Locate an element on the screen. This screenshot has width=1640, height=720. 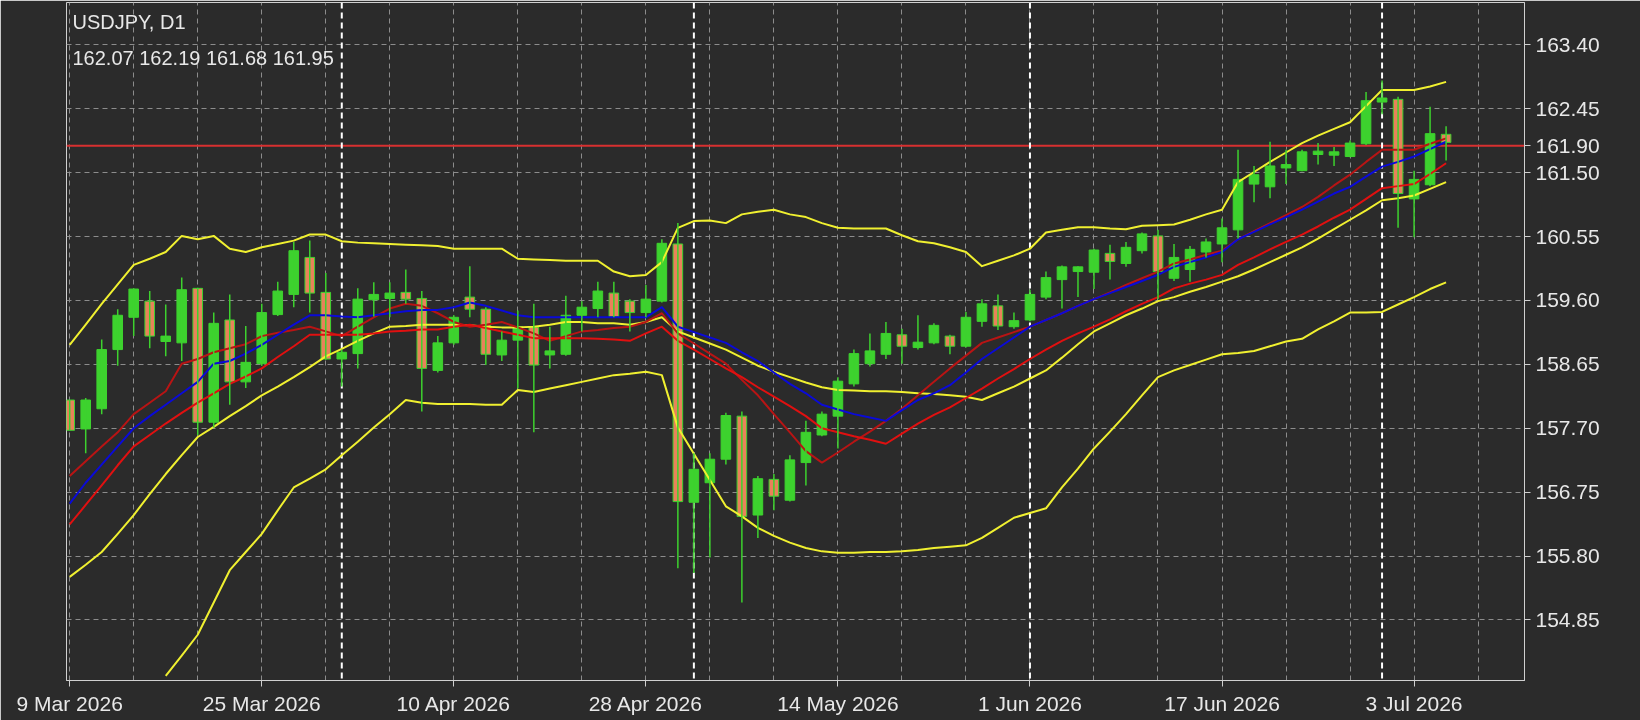
chart-title: USDJPY, D1 is located at coordinates (129, 21).